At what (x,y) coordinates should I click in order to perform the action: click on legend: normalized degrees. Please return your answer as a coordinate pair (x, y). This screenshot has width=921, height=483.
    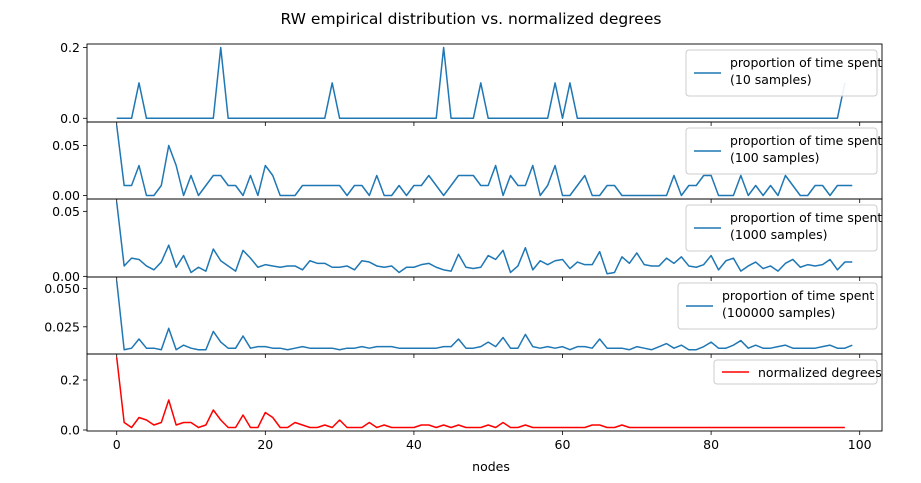
    Looking at the image, I should click on (797, 372).